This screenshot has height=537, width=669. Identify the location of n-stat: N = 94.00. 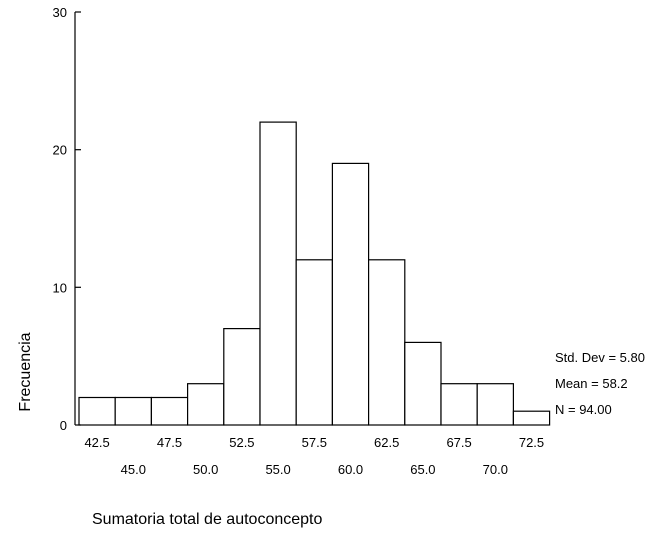
(583, 409).